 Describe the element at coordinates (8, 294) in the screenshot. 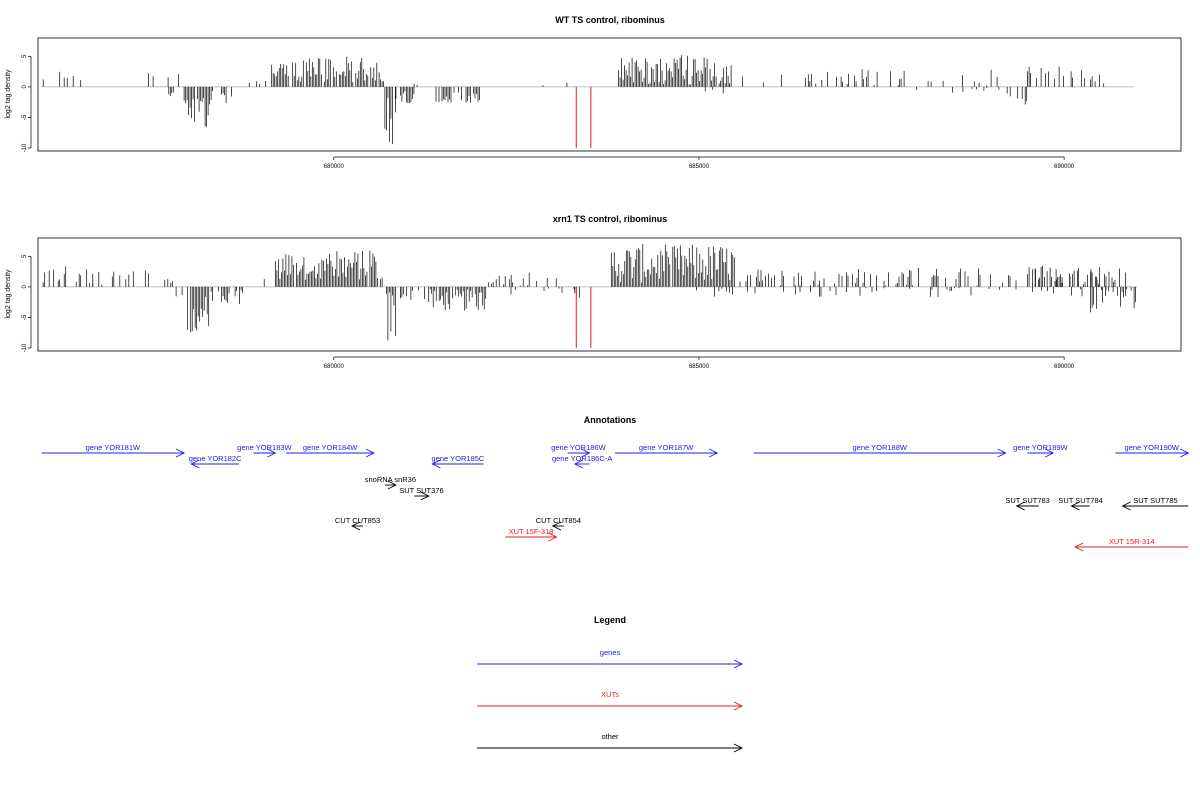

I see `xrn1-y-axis-label: log2 tag density` at that location.